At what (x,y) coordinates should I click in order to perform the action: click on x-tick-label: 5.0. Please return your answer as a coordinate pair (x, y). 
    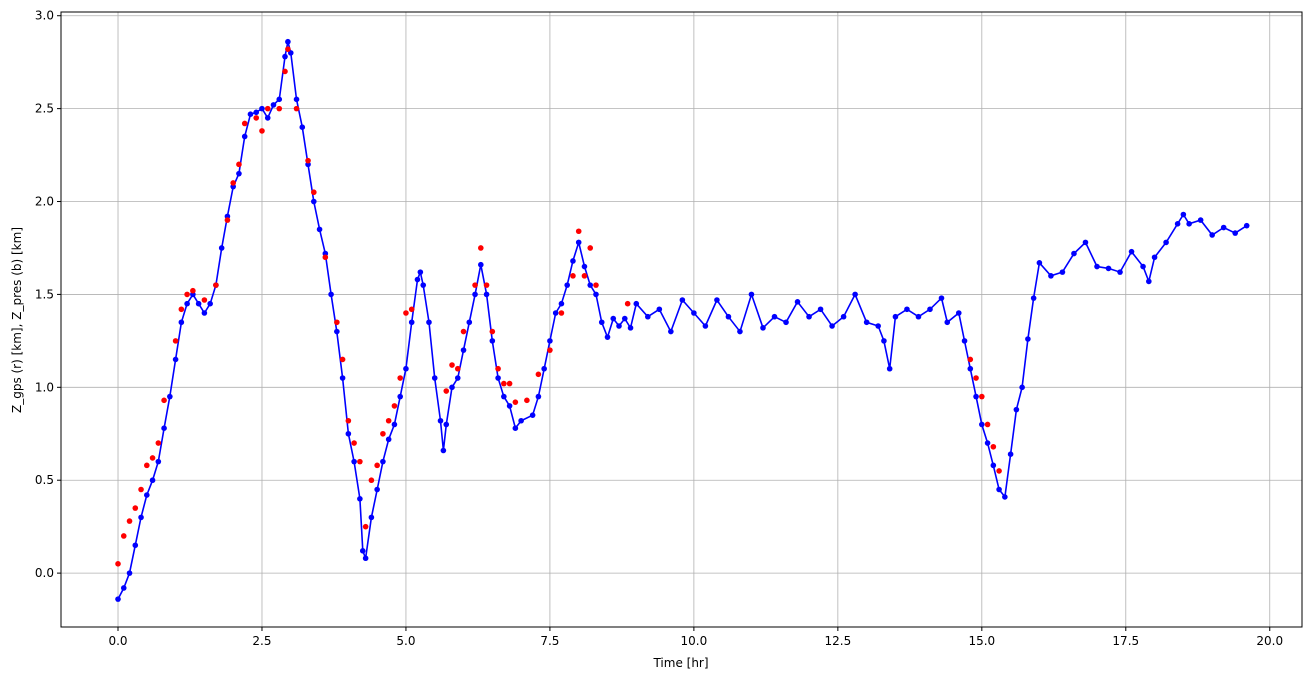
    Looking at the image, I should click on (405, 641).